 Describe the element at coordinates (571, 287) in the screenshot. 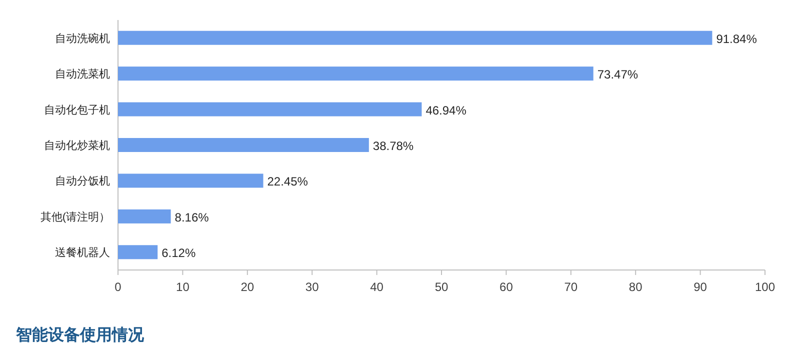

I see `x-tick-label: 70` at that location.